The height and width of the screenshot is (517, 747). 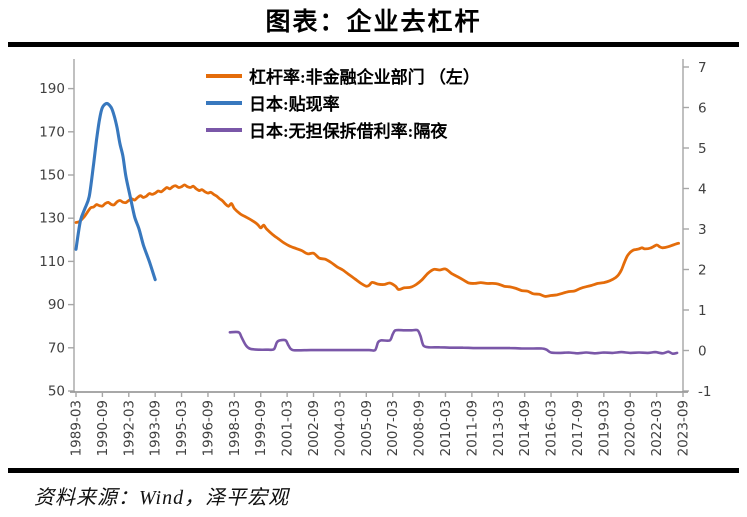 I want to click on x-axis-tick-label: 1993-09, so click(x=156, y=428).